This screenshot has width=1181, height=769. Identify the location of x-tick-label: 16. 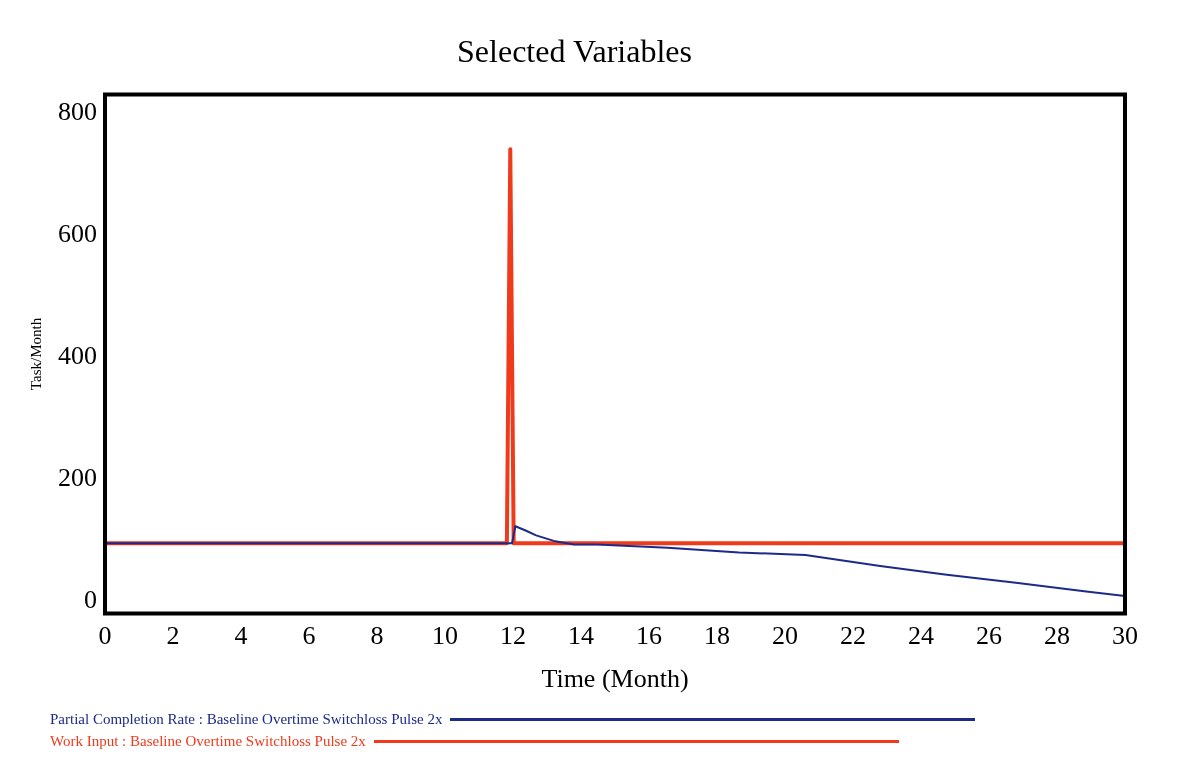
(649, 636).